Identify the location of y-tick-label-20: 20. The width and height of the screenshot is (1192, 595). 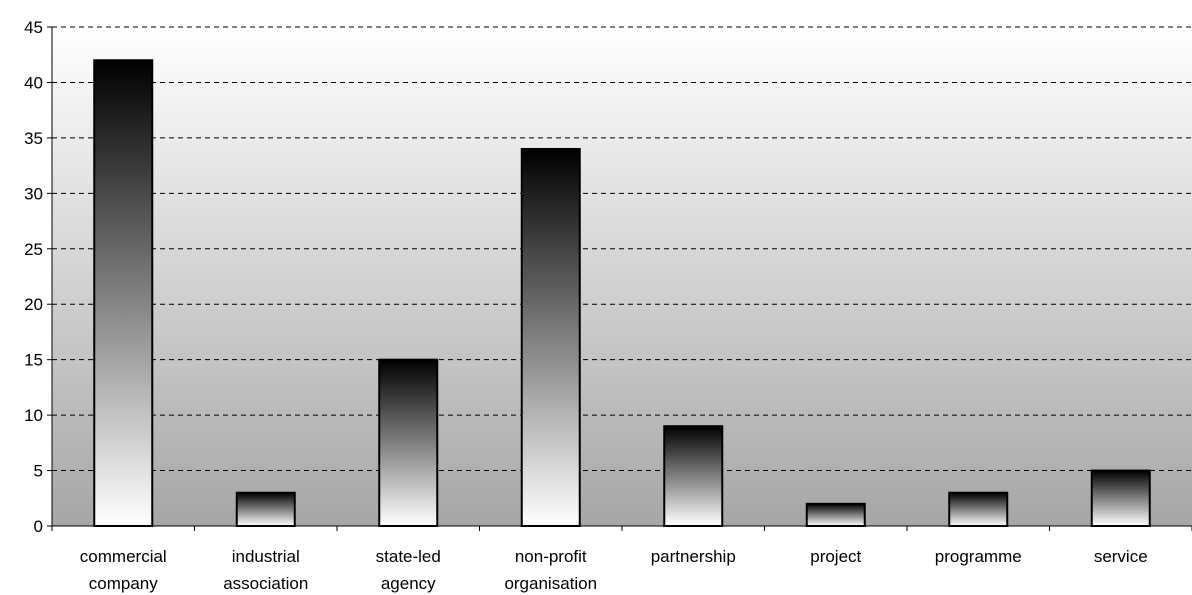
(33, 304).